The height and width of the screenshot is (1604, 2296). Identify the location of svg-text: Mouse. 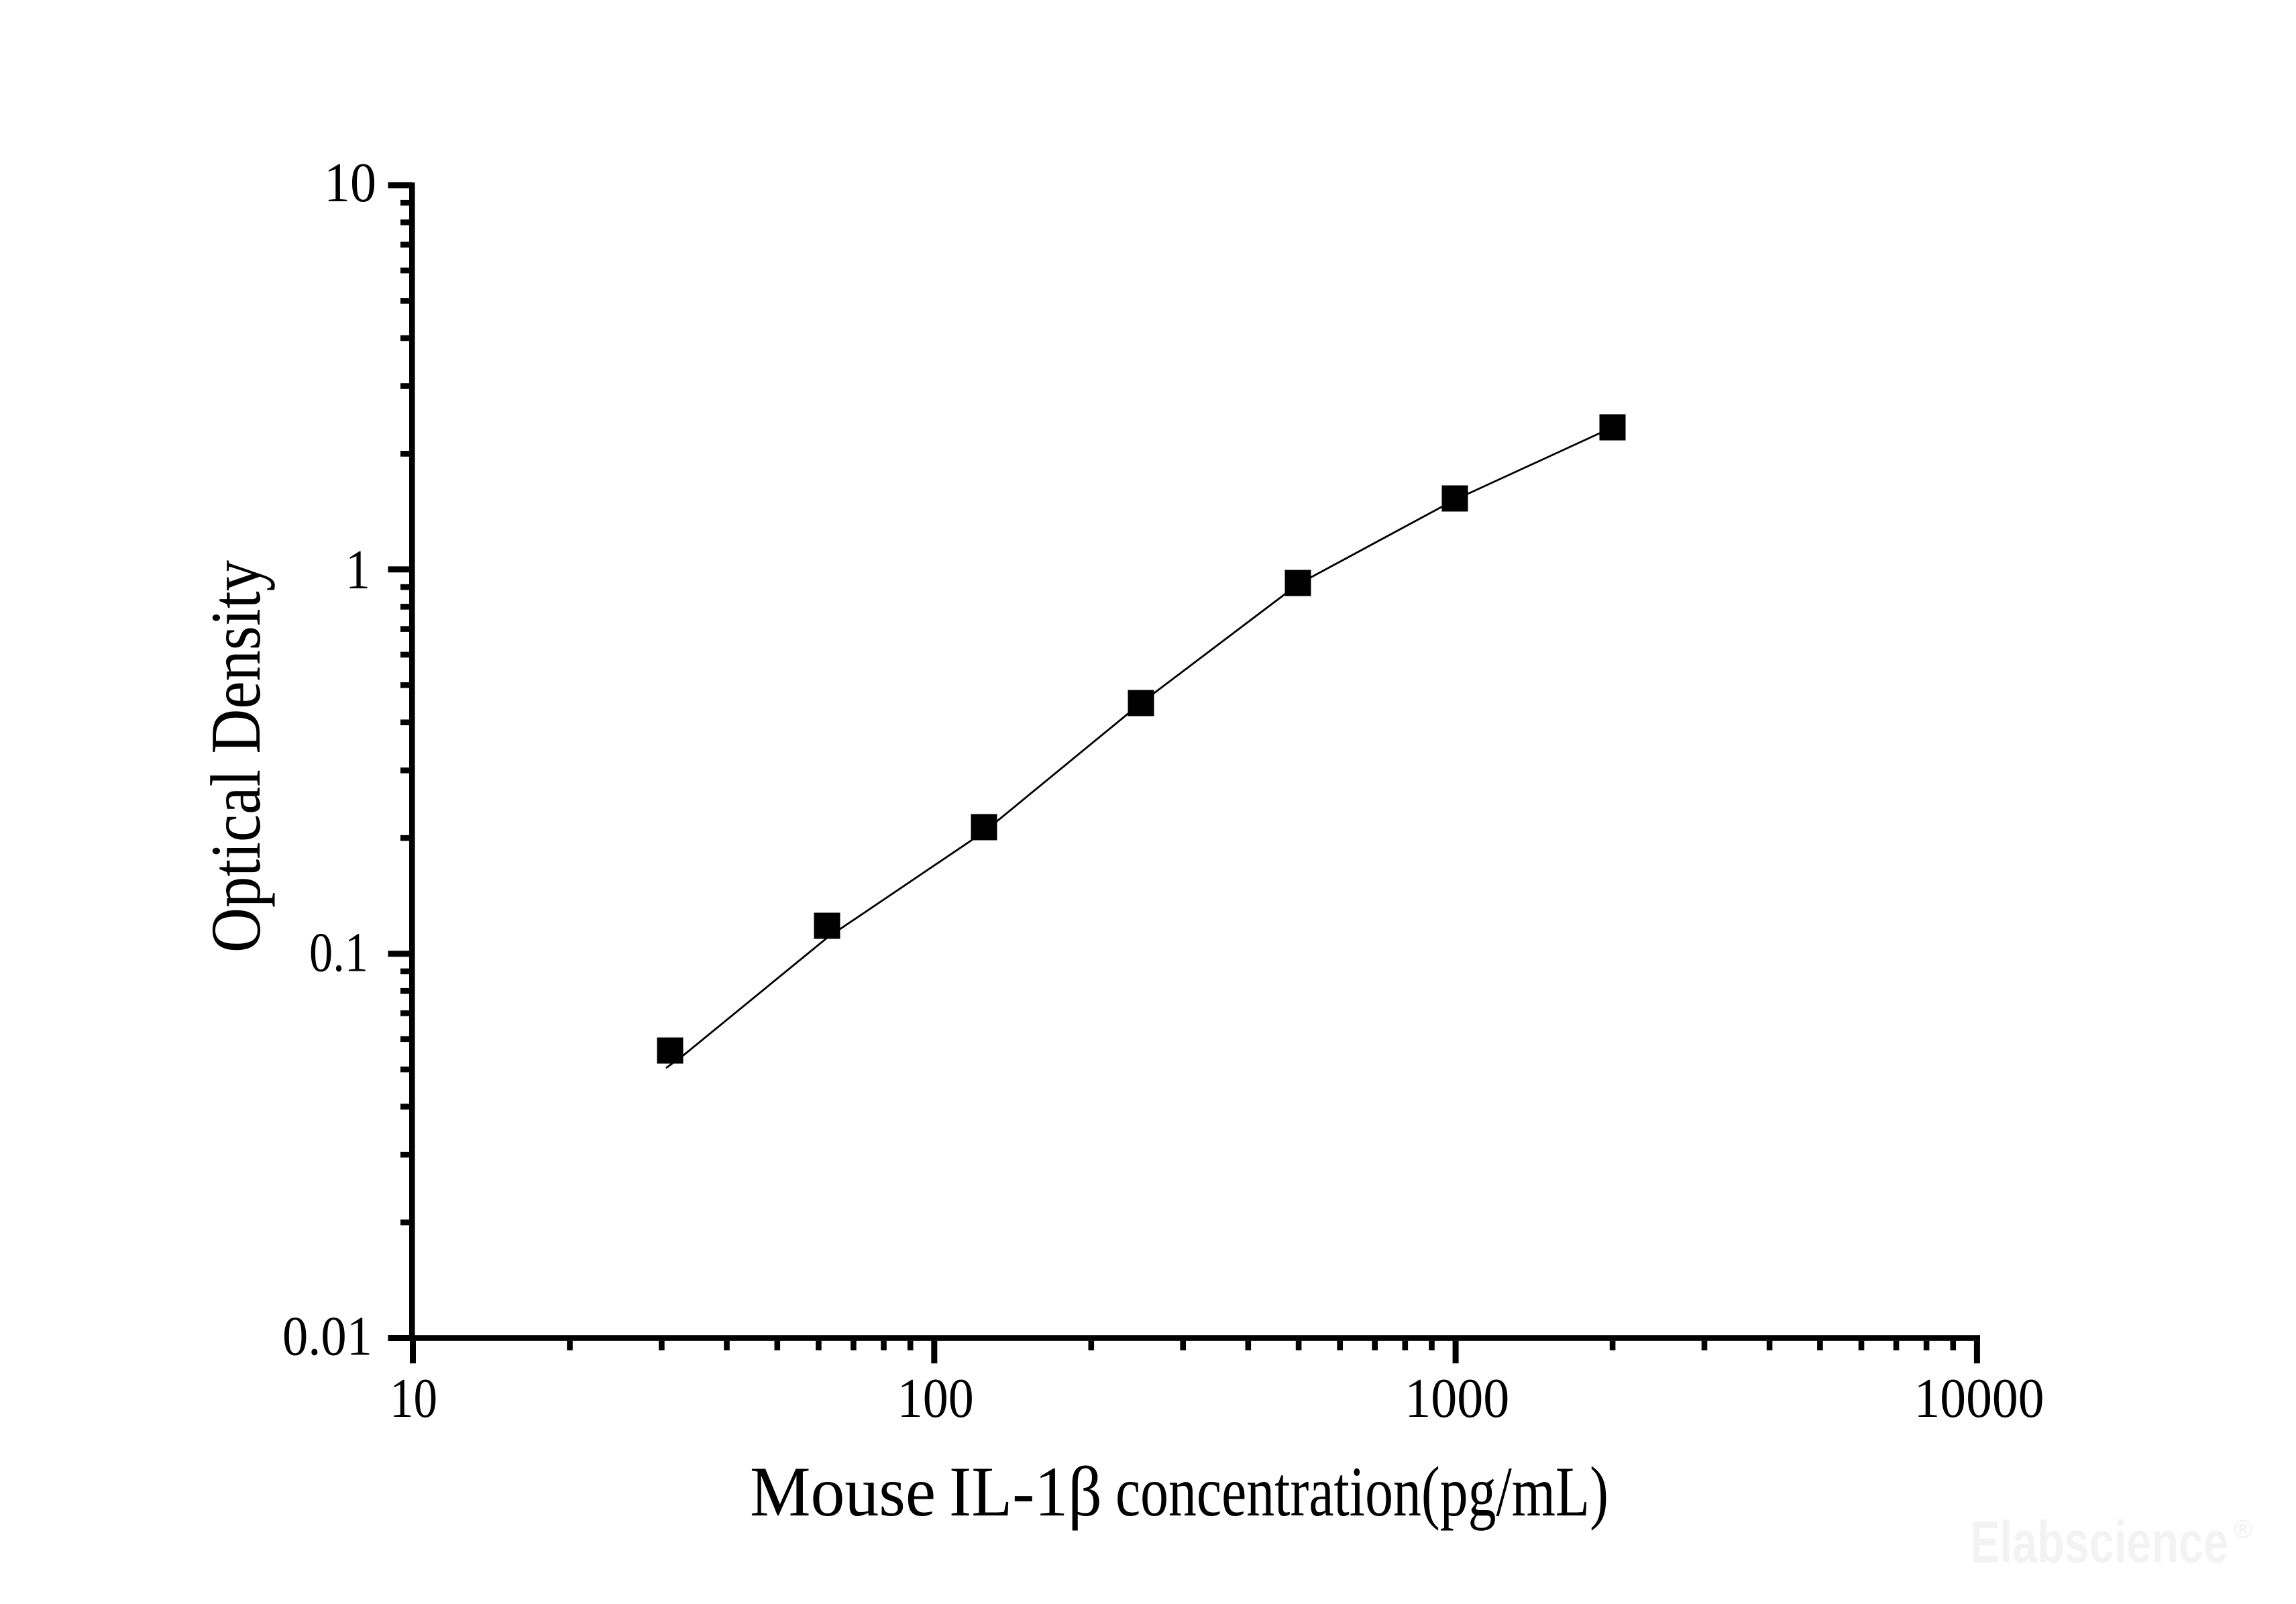
(843, 1491).